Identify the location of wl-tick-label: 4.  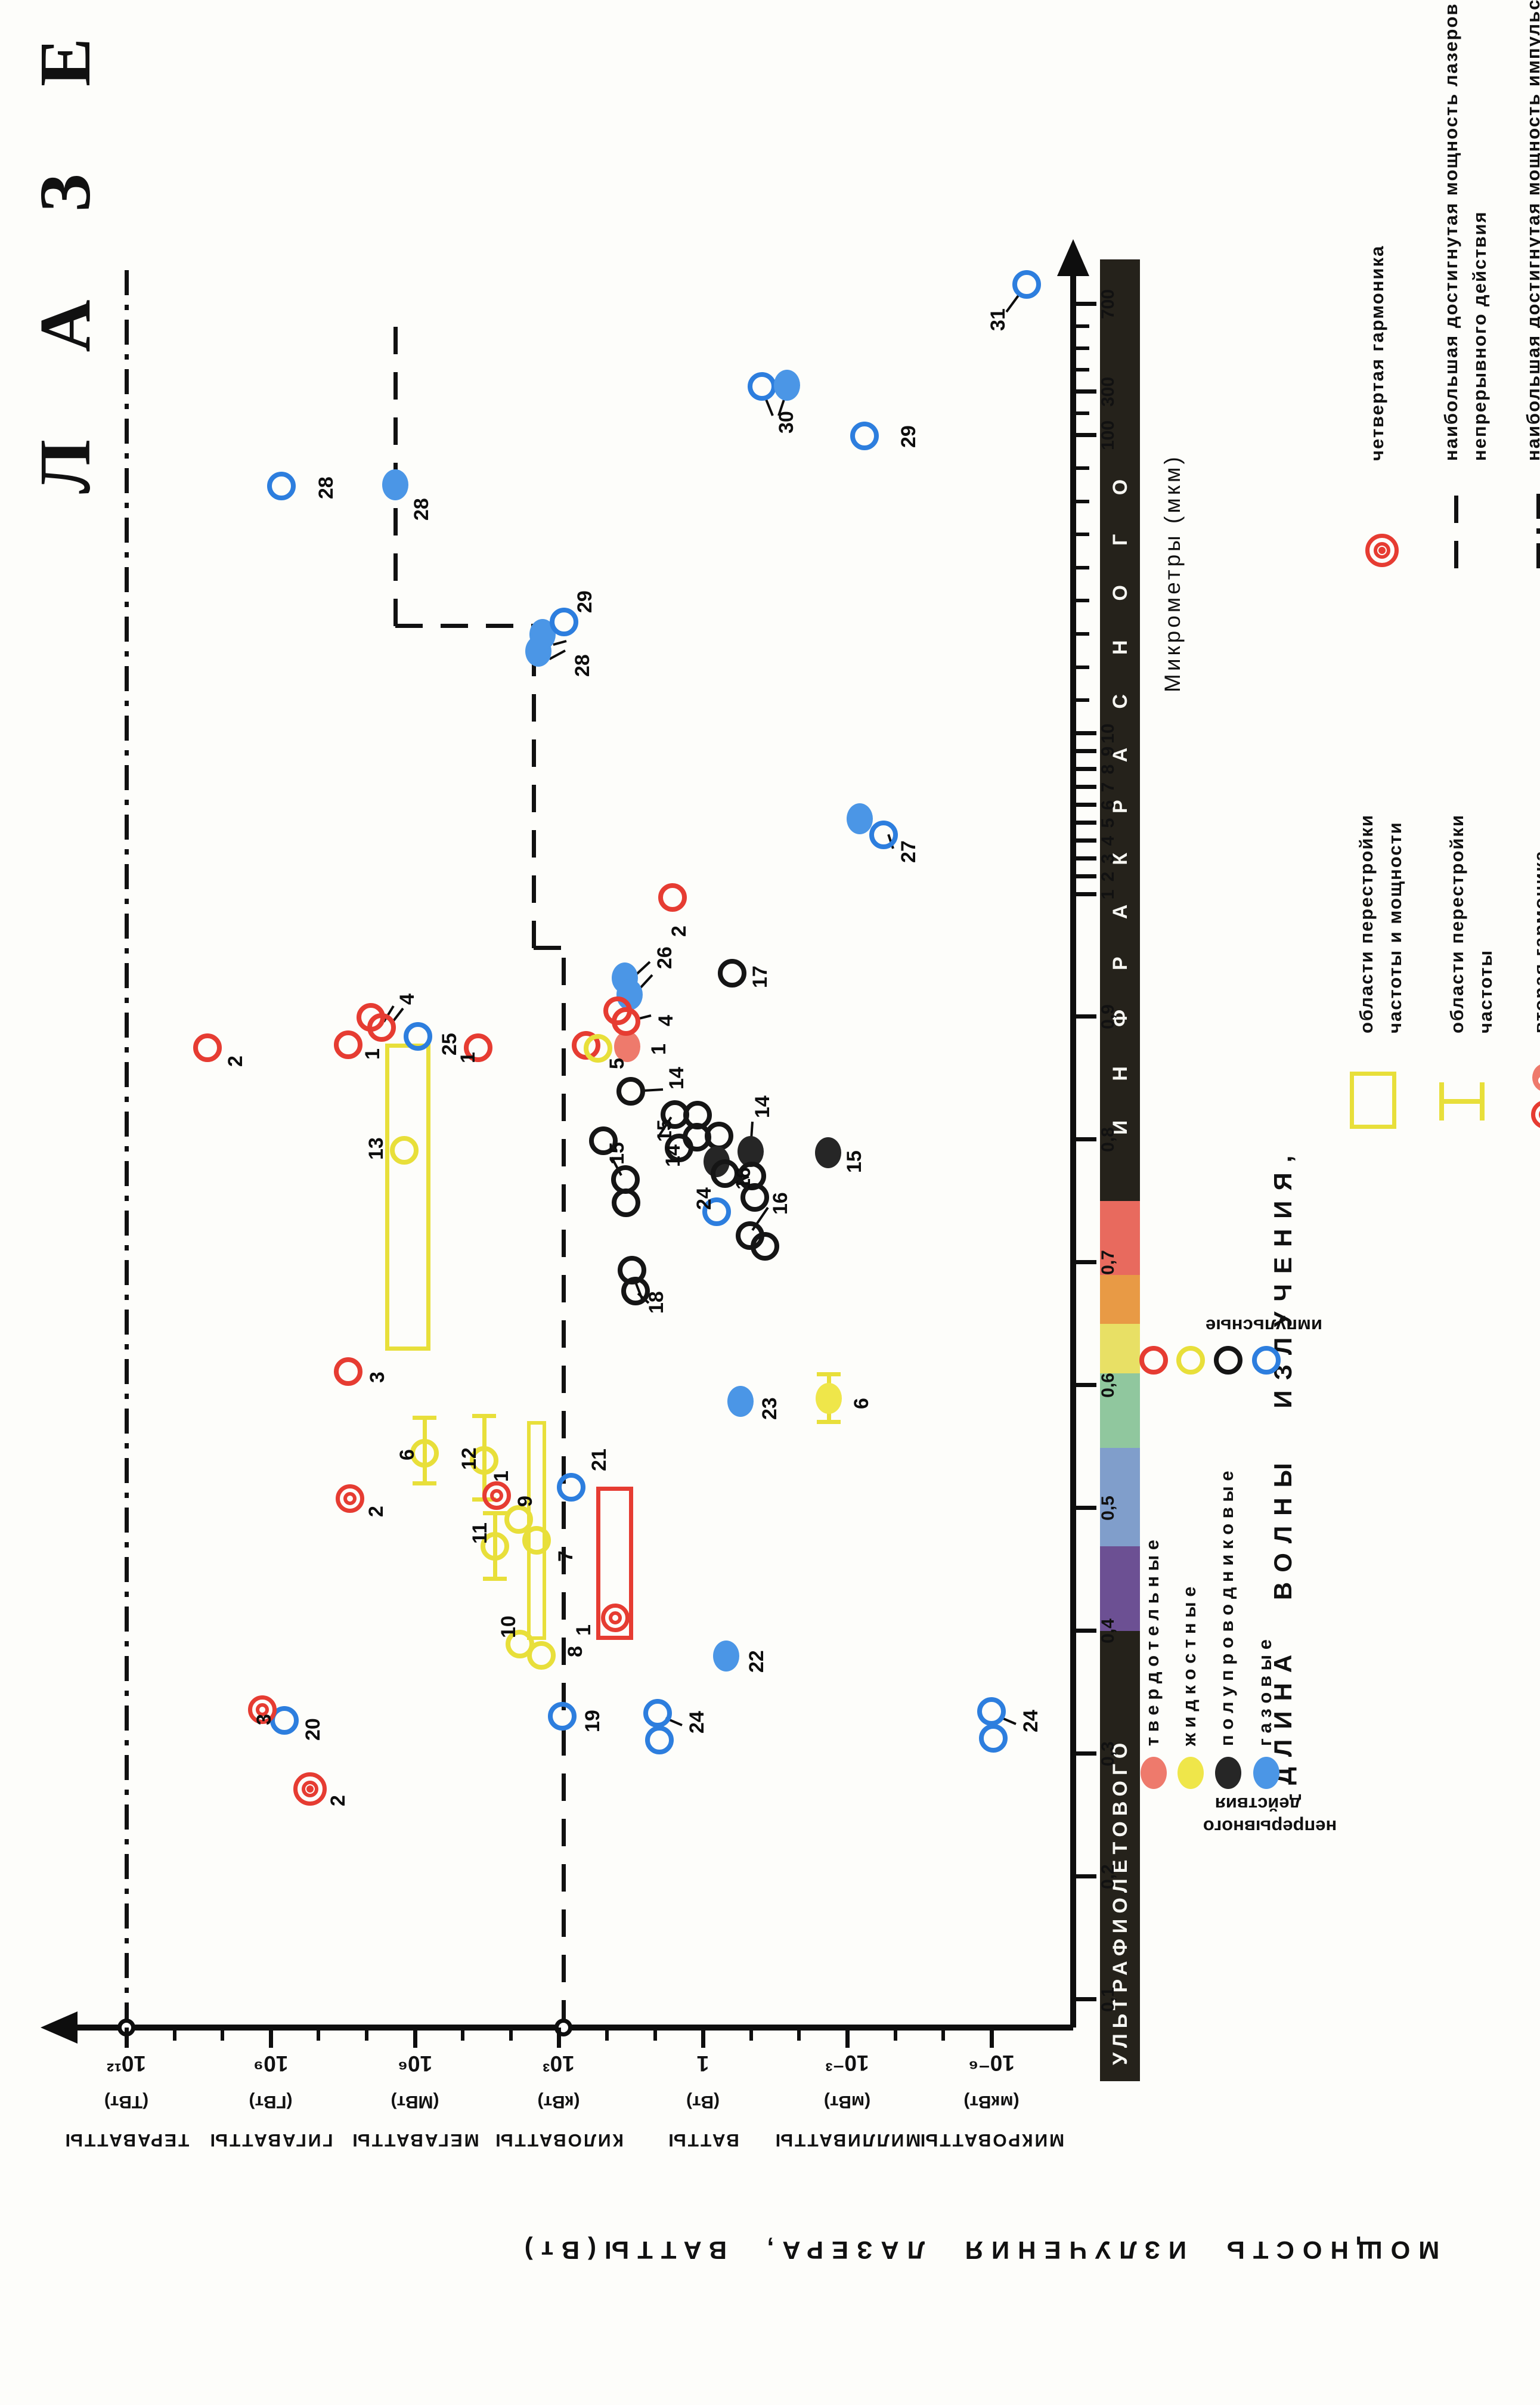
(1108, 840).